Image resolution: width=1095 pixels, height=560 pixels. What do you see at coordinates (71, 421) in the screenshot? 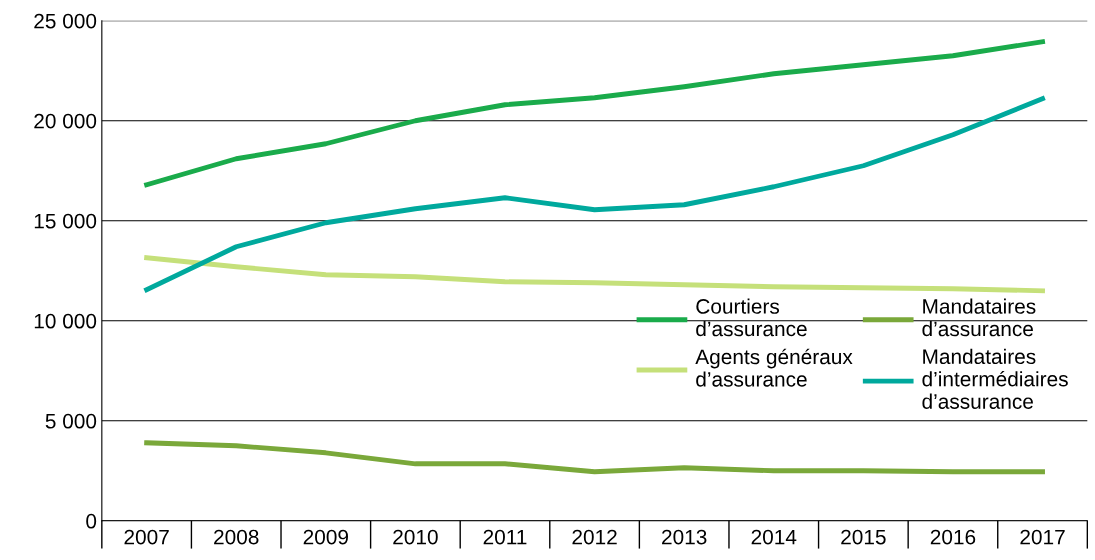
I see `y-tick-label: 5 000` at bounding box center [71, 421].